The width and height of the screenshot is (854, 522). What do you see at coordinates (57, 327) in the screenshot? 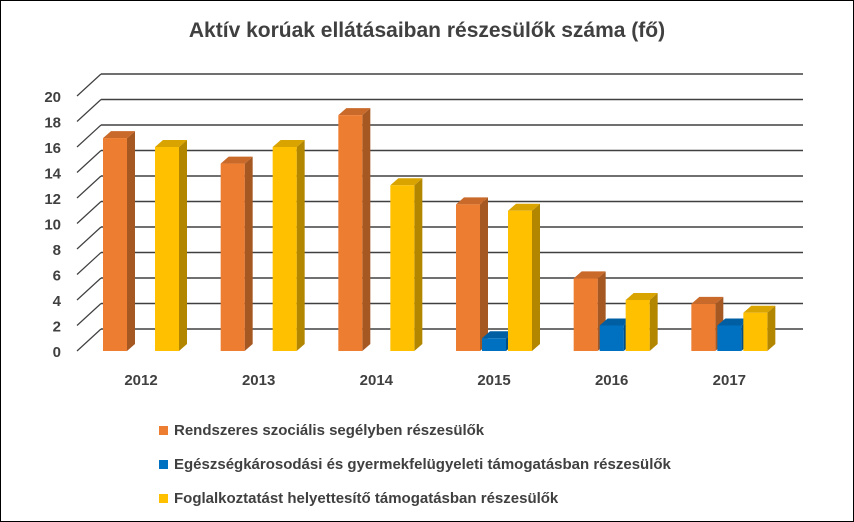
I see `y-tick-label: 2` at bounding box center [57, 327].